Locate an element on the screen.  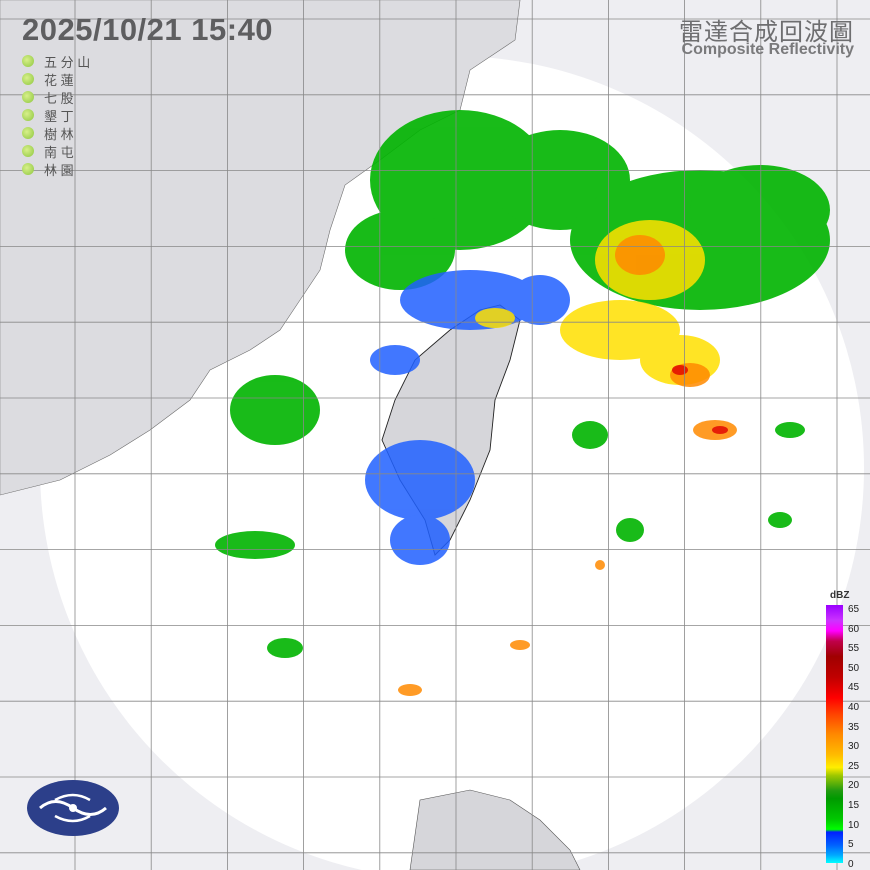
cwa-logo-icon is located at coordinates (73, 808).